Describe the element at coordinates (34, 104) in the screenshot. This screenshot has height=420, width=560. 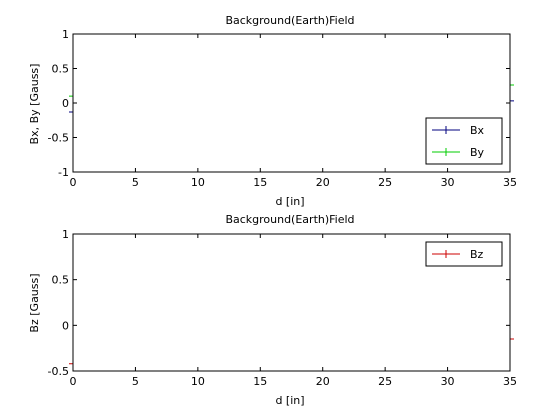
I see `y-axis-label: Bx, By [Gauss]` at that location.